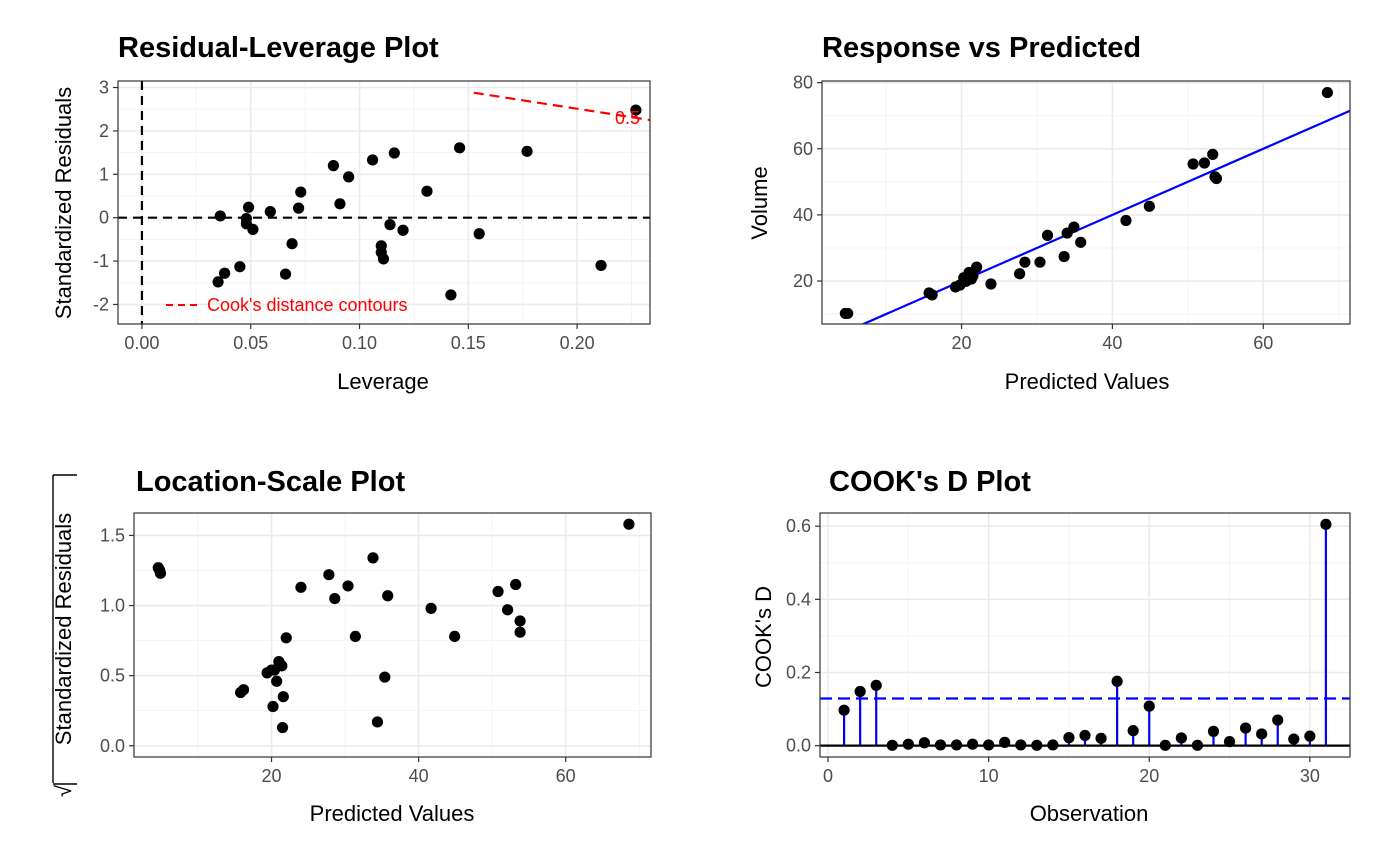  I want to click on response-vs-predicted-title: Response vs Predicted, so click(981, 48).